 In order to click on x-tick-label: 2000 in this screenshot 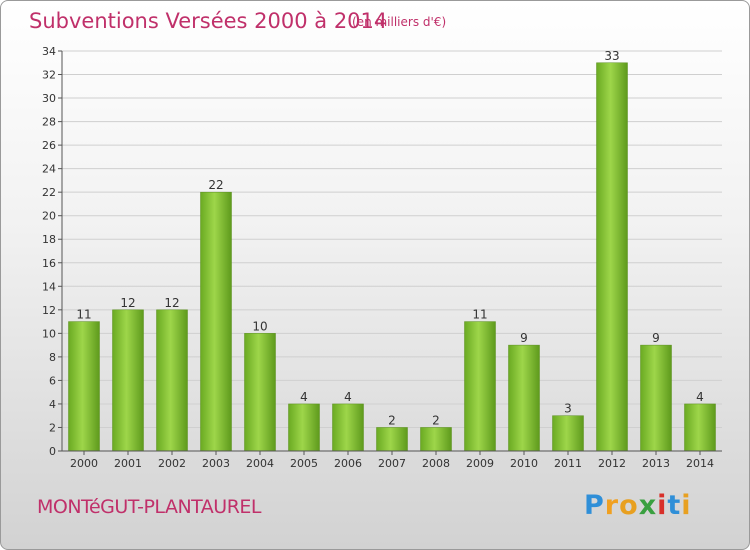, I will do `click(84, 463)`.